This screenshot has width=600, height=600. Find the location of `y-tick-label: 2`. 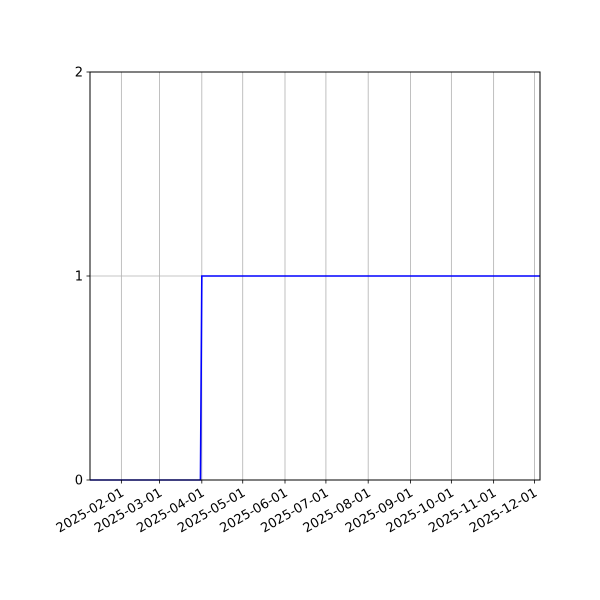

y-tick-label: 2 is located at coordinates (79, 73).